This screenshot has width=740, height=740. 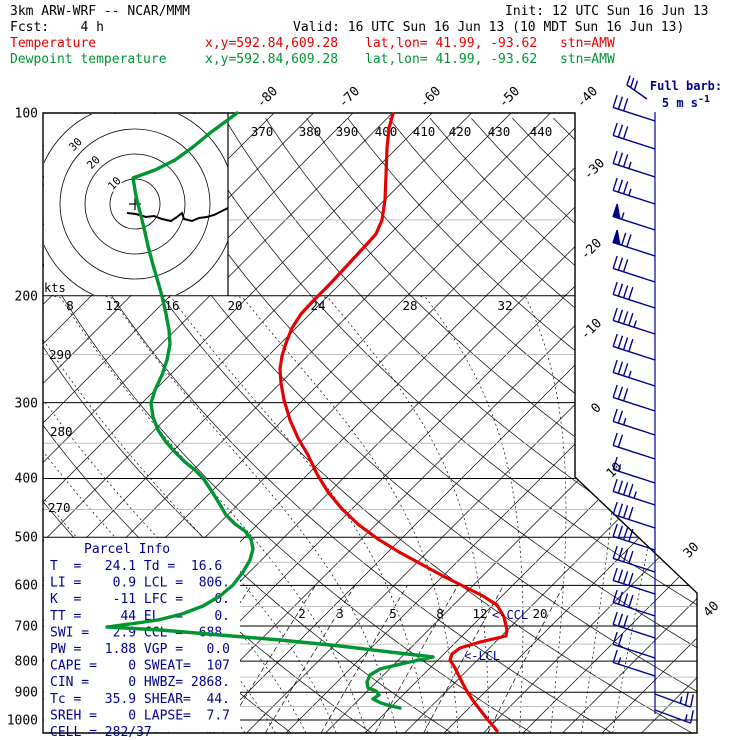 What do you see at coordinates (440, 613) in the screenshot?
I see `mixing-ratio-label: 8` at bounding box center [440, 613].